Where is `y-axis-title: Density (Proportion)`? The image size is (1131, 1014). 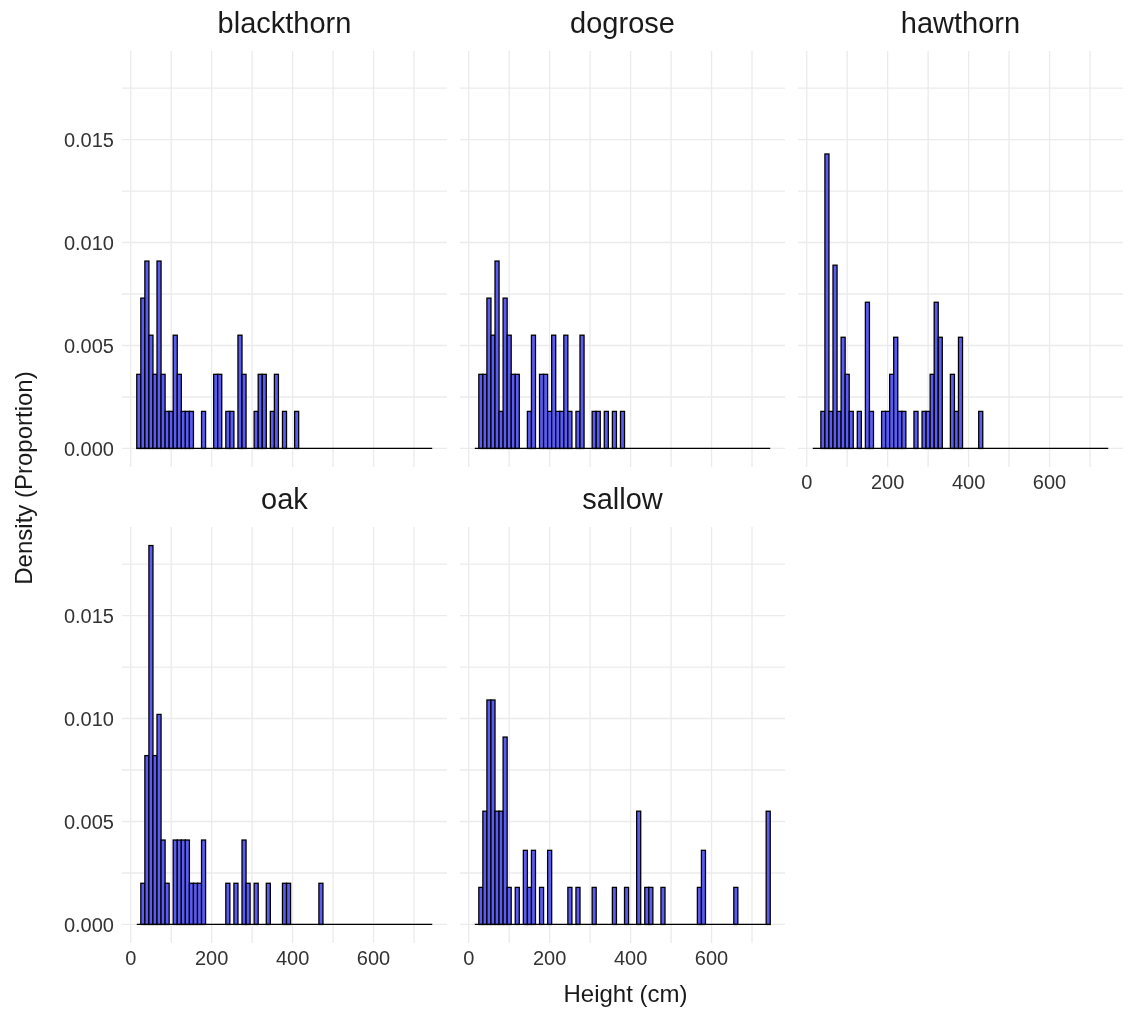
y-axis-title: Density (Proportion) is located at coordinates (24, 478).